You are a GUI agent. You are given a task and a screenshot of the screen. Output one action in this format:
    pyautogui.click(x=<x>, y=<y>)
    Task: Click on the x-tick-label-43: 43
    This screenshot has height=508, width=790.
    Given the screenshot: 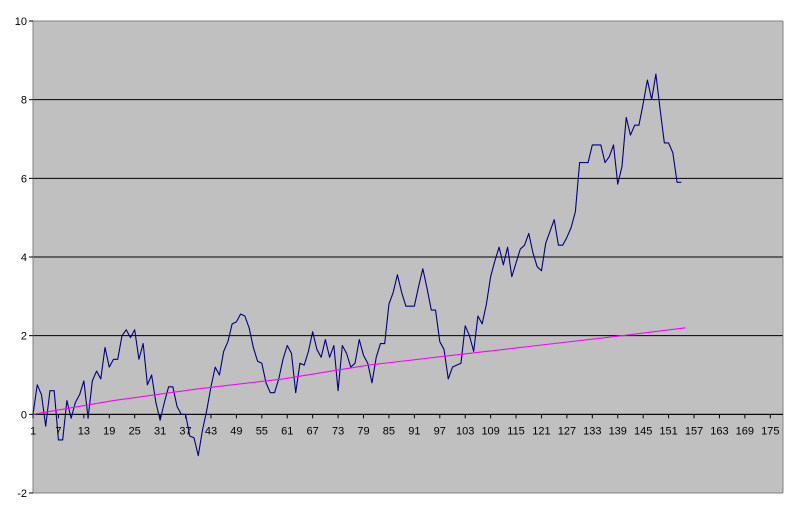 What is the action you would take?
    pyautogui.click(x=211, y=431)
    